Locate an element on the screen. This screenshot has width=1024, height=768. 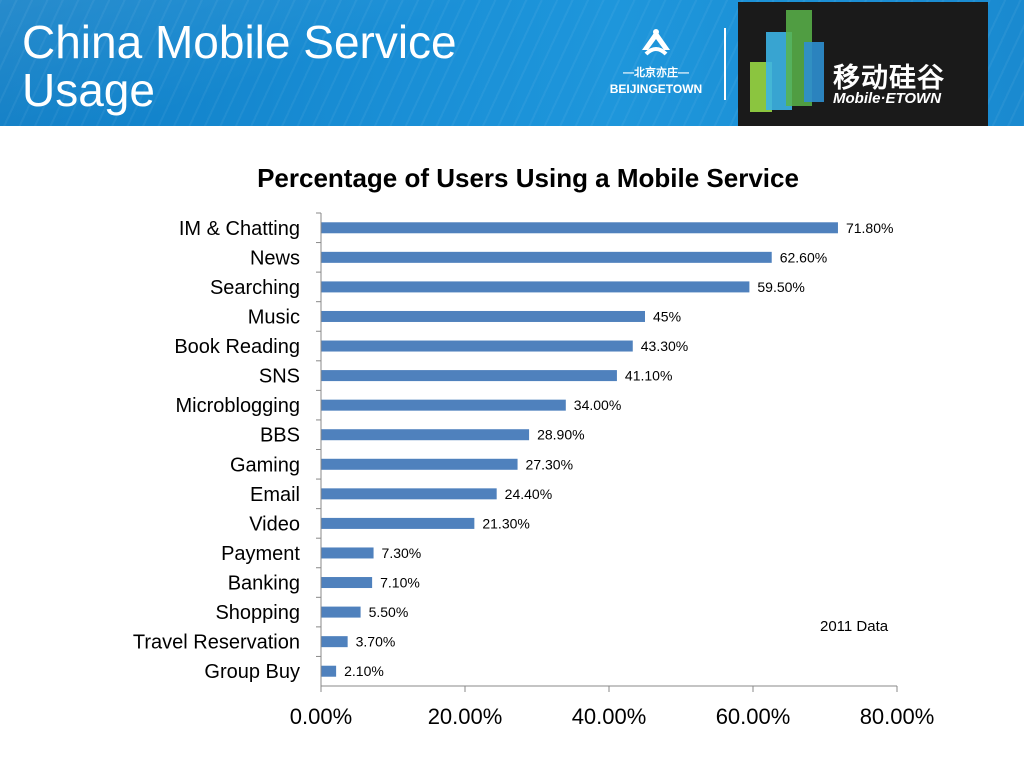
category-label: Banking is located at coordinates (264, 584).